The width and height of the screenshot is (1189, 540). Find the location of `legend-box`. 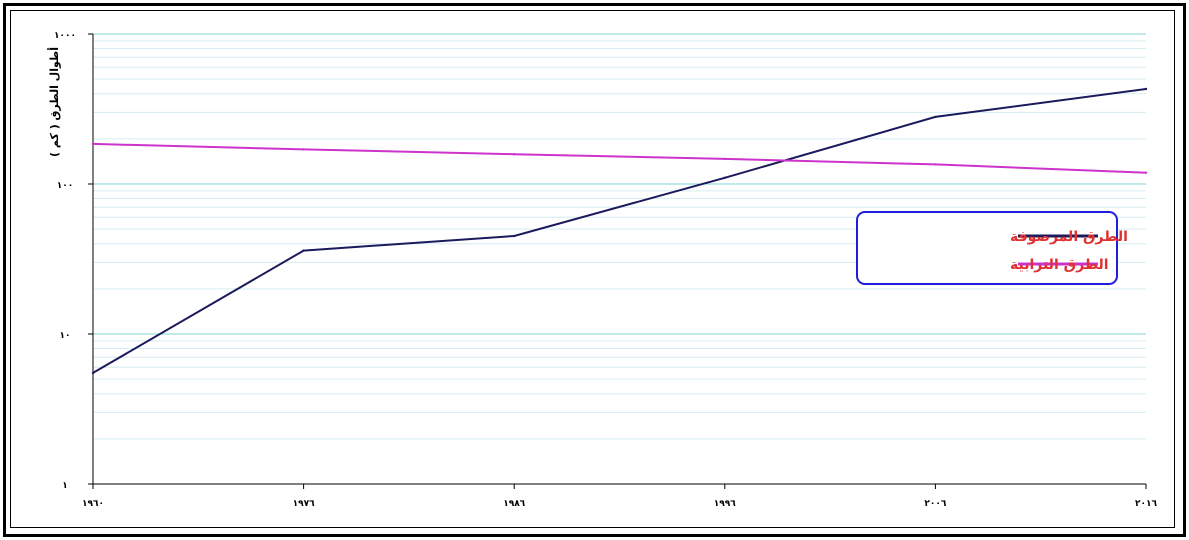

legend-box is located at coordinates (987, 248).